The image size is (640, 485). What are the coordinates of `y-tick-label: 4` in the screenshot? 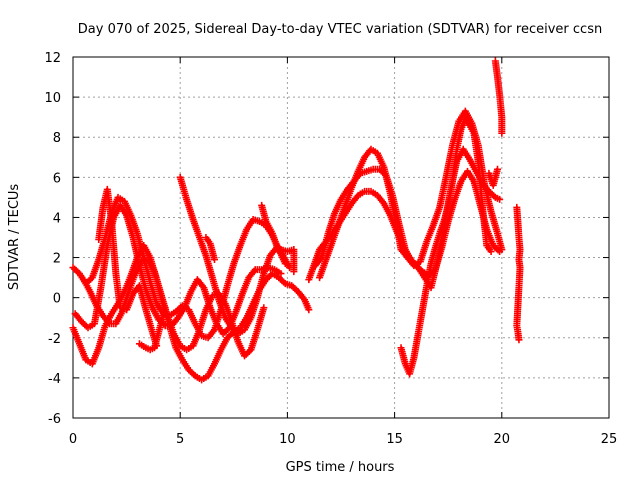 It's located at (57, 218).